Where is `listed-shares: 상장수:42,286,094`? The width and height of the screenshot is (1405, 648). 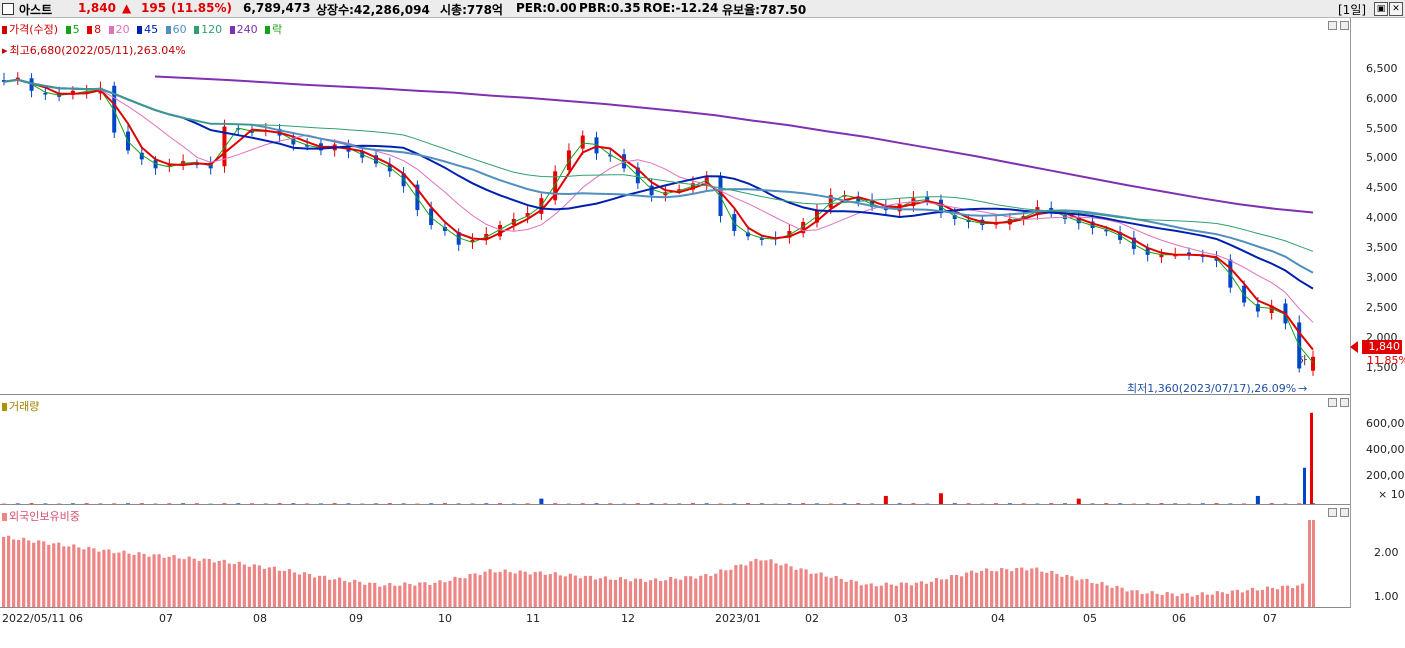
listed-shares: 상장수:42,286,094 is located at coordinates (373, 10).